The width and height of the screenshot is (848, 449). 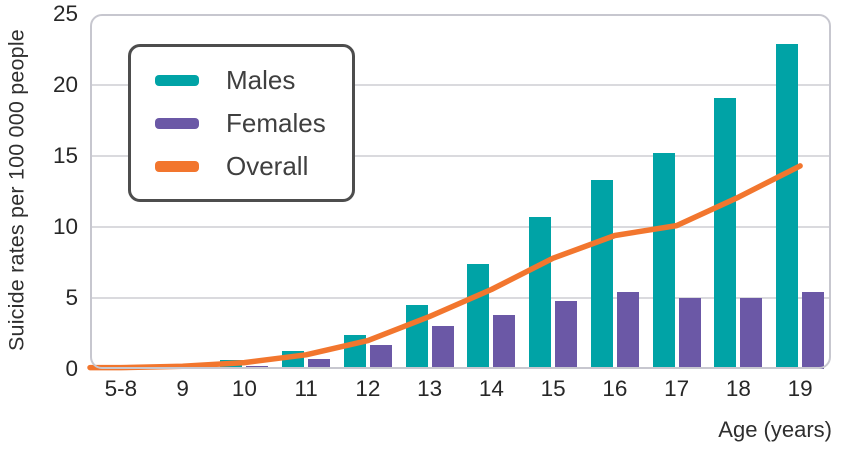 I want to click on males-swatch-icon, so click(x=177, y=80).